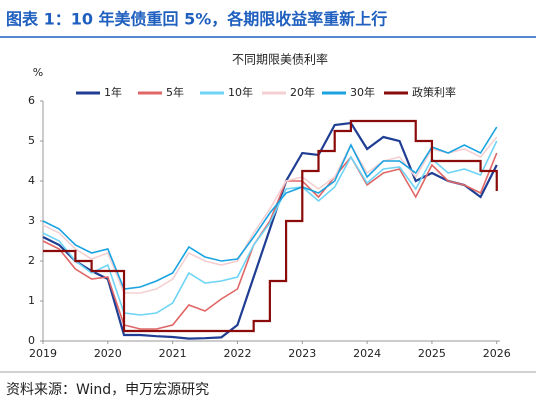  I want to click on x-tick-label: 2019, so click(43, 353).